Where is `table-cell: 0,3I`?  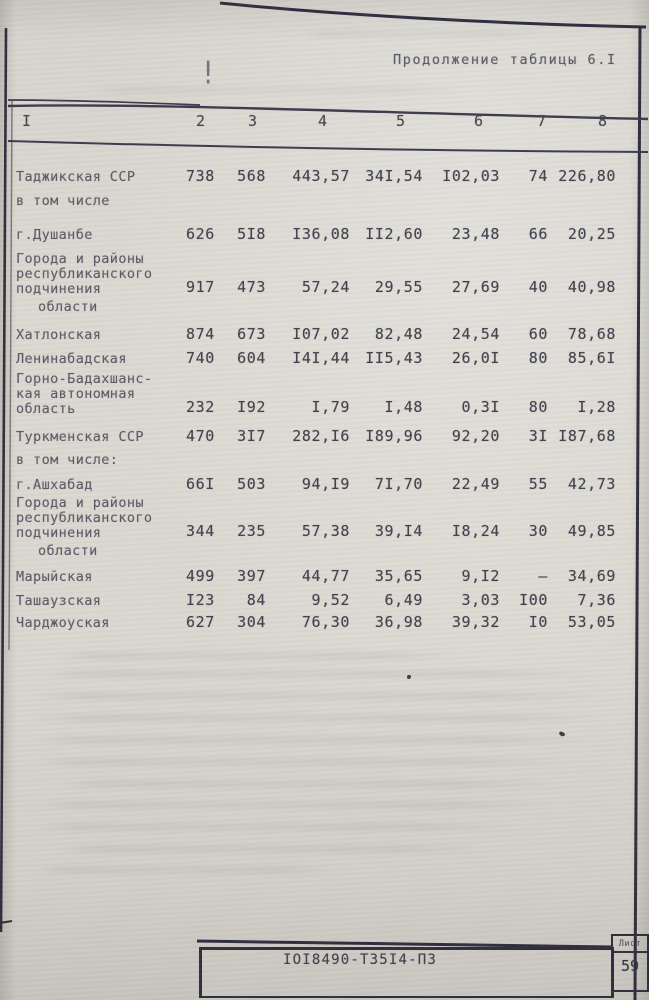
table-cell: 0,3I is located at coordinates (480, 407).